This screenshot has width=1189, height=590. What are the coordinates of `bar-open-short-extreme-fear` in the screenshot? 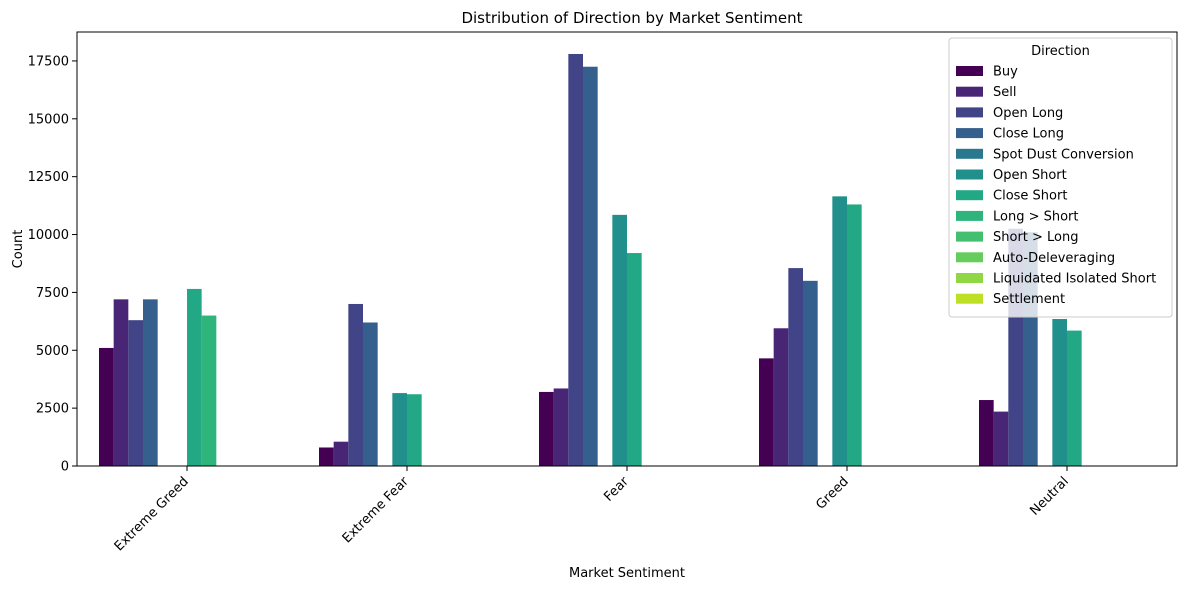 It's located at (399, 429).